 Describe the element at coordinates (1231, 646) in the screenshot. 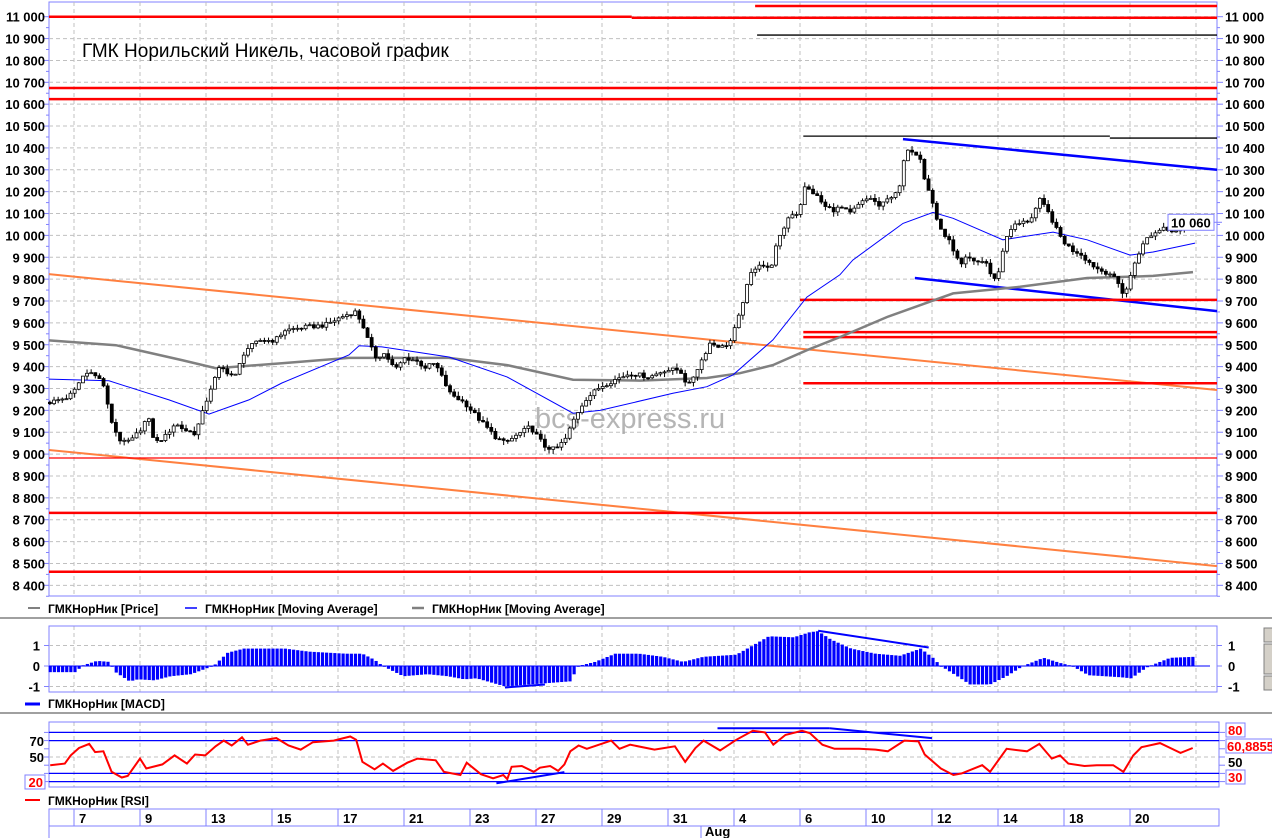

I see `macd-tick-label-right: 1` at that location.